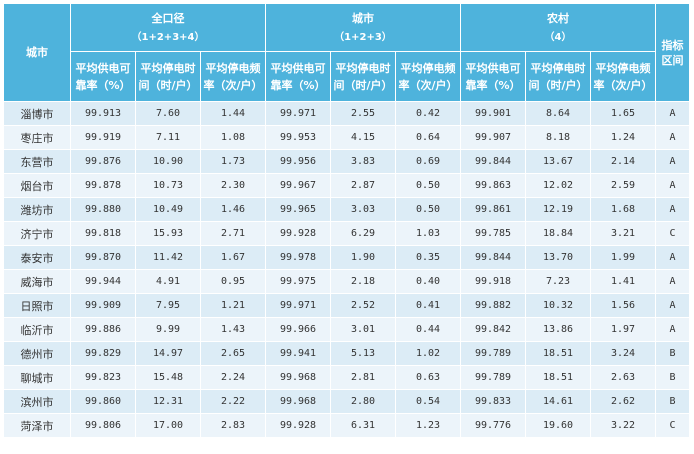 This screenshot has height=454, width=694. What do you see at coordinates (493, 233) in the screenshot?
I see `value-cell: 99.785` at bounding box center [493, 233].